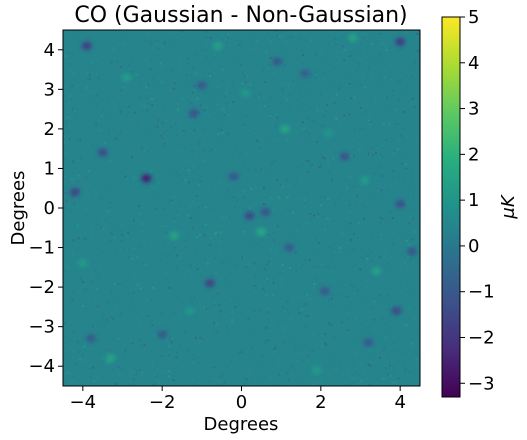 The width and height of the screenshot is (527, 440). What do you see at coordinates (49, 168) in the screenshot?
I see `y-tick-label: 1` at bounding box center [49, 168].